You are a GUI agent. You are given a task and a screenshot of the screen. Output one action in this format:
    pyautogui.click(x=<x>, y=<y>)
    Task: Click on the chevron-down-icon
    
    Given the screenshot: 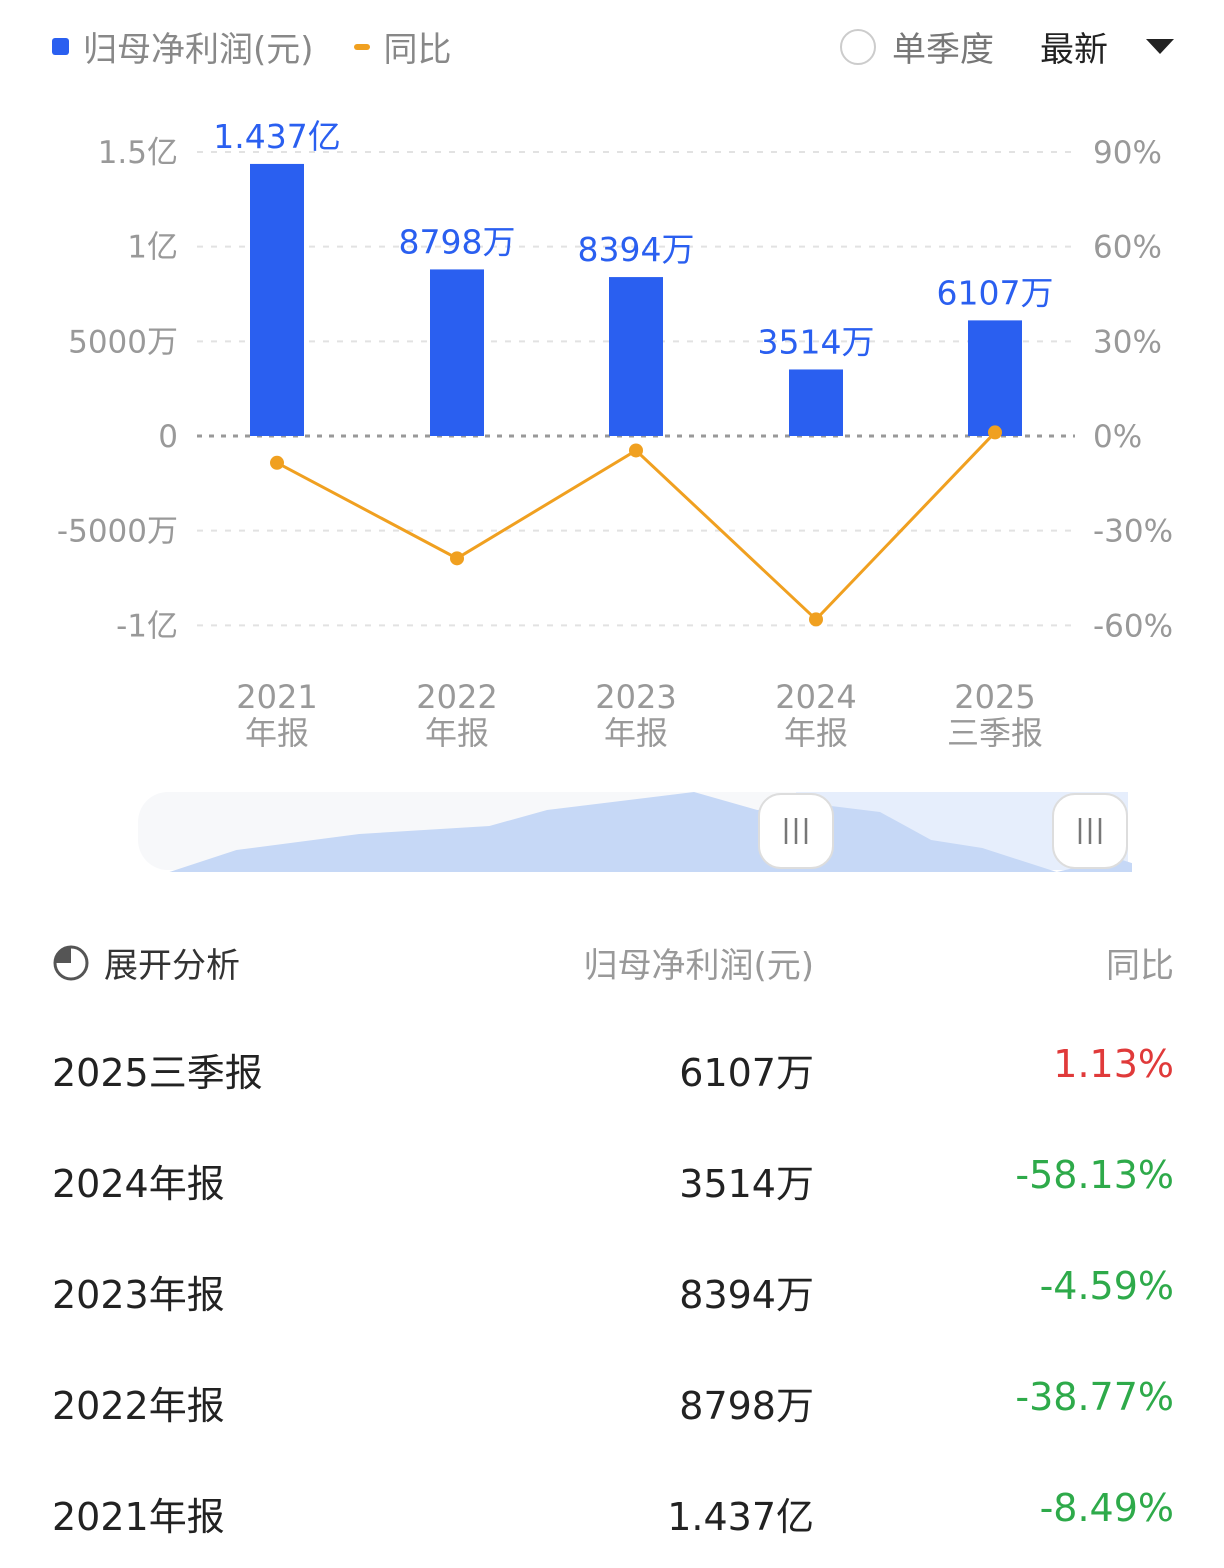 What is the action you would take?
    pyautogui.click(x=1160, y=46)
    